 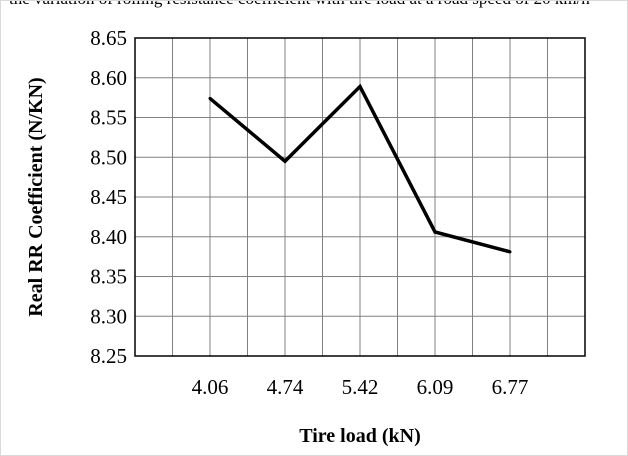 What do you see at coordinates (210, 387) in the screenshot?
I see `x-tick-label: 4.06` at bounding box center [210, 387].